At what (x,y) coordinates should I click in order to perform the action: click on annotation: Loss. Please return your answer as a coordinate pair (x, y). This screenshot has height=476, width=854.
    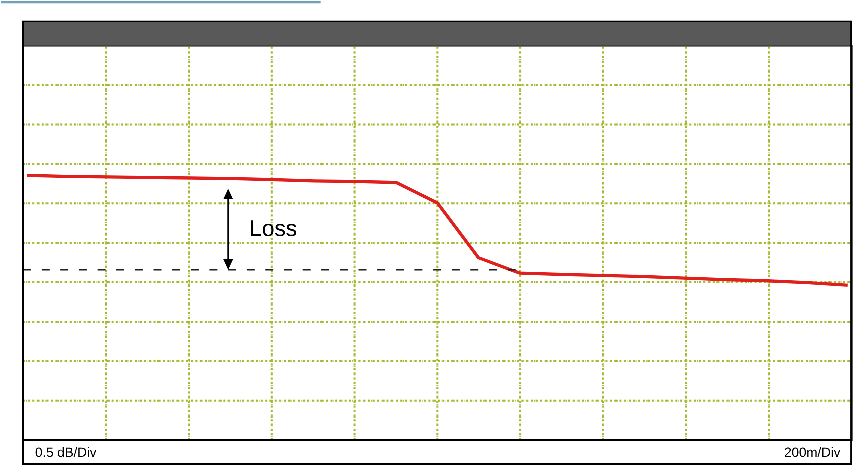
    Looking at the image, I should click on (274, 228).